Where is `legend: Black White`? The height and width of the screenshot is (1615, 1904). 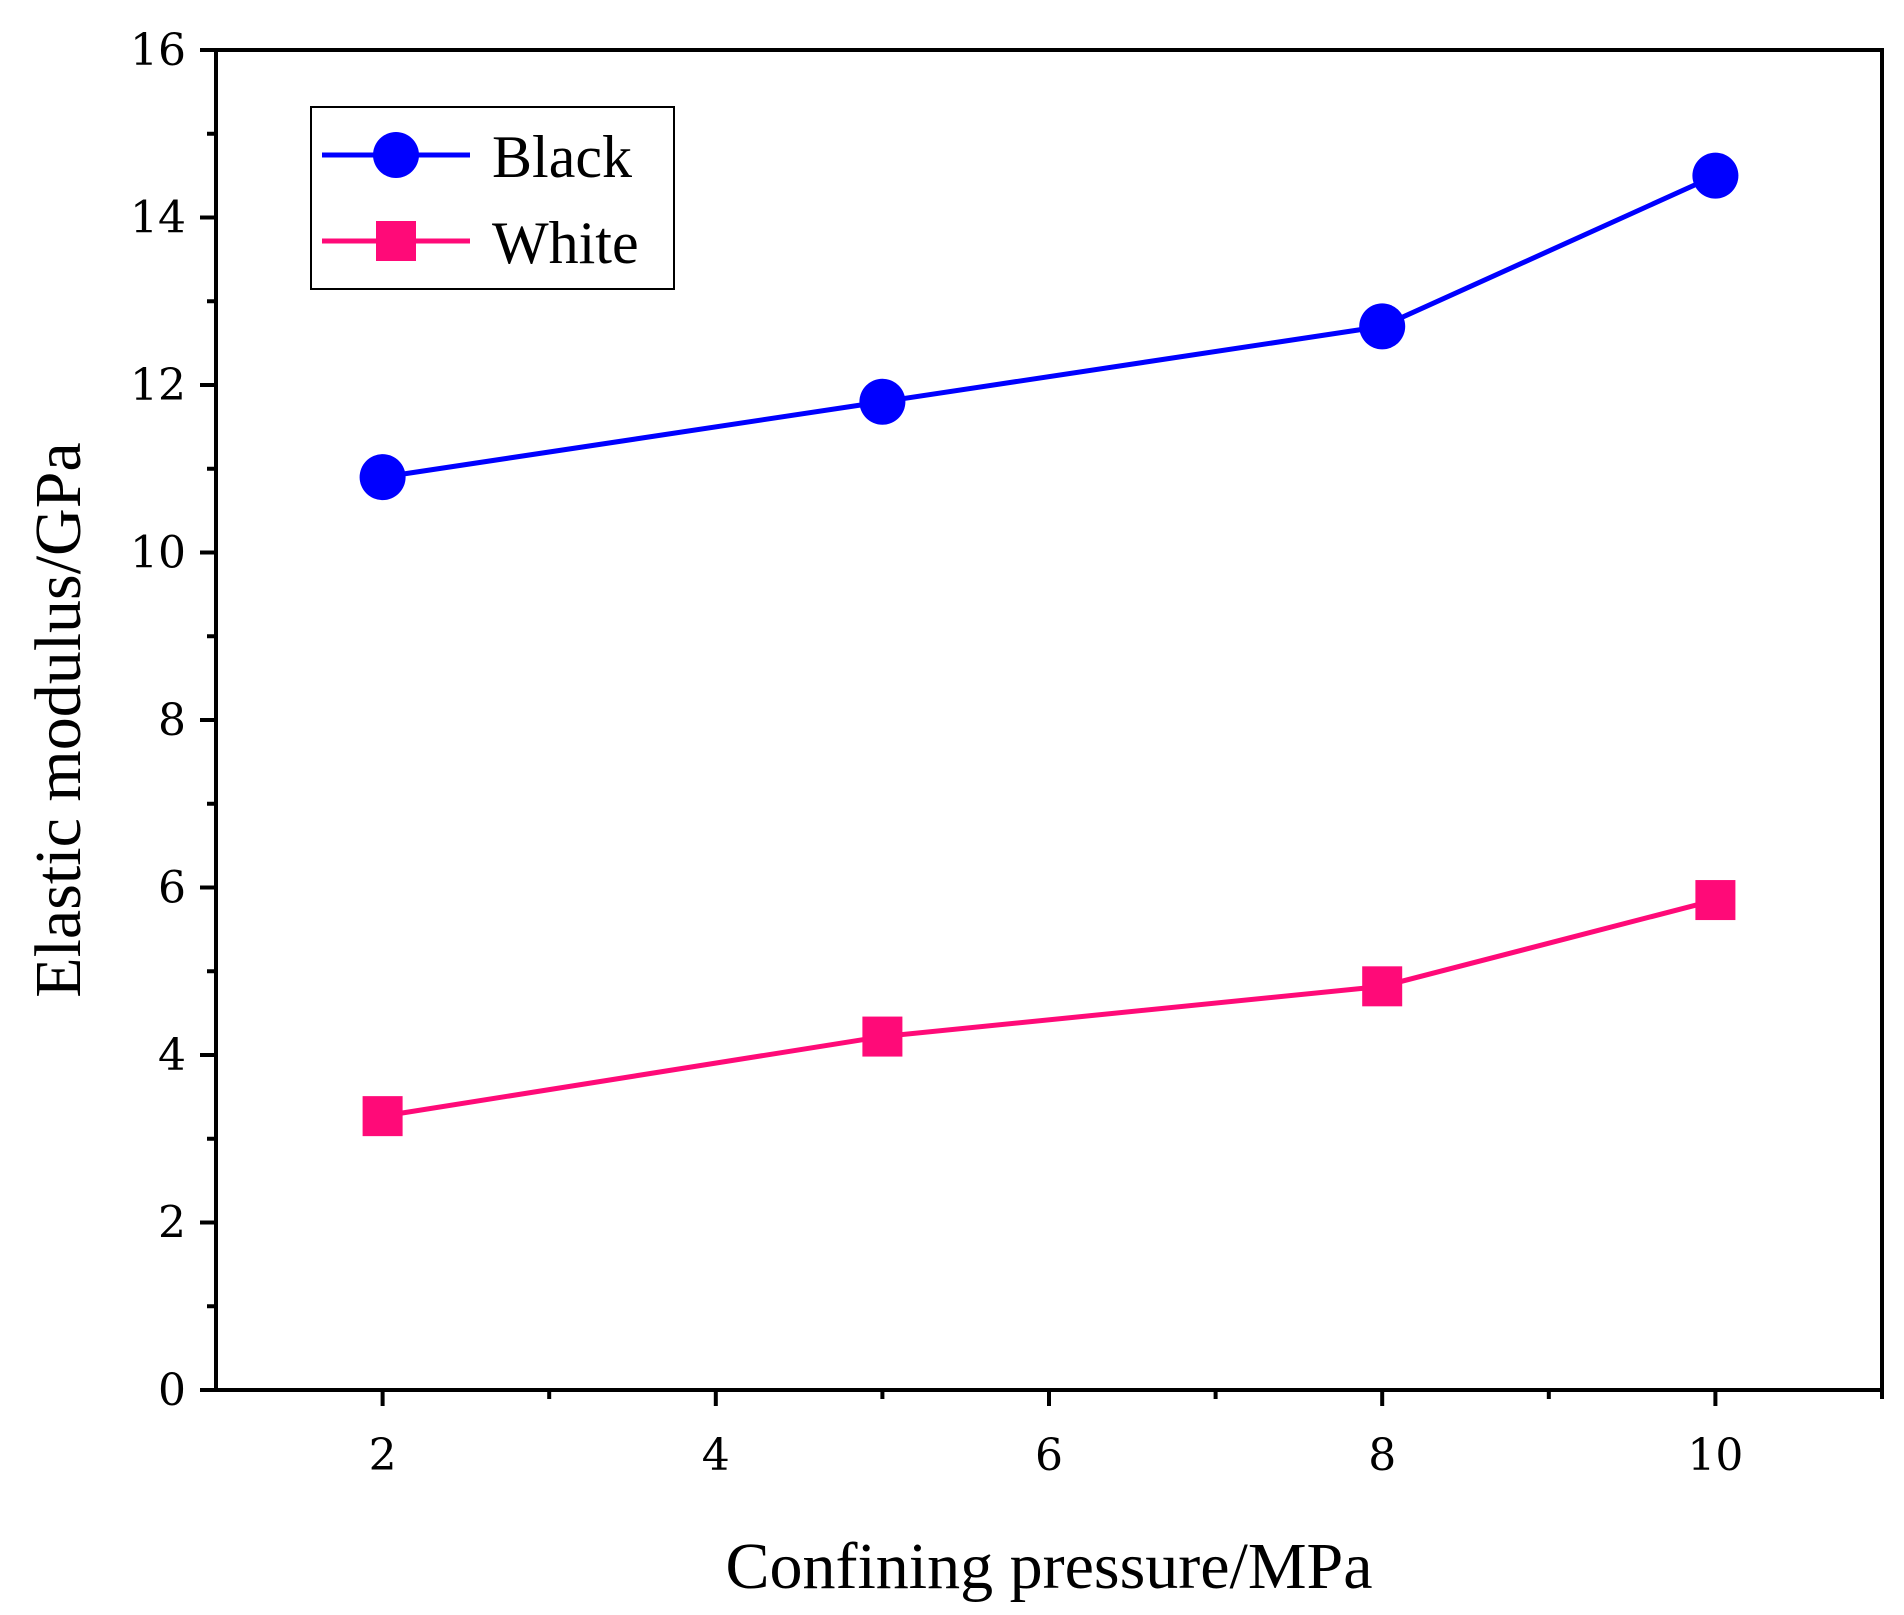
legend: Black White is located at coordinates (492, 198).